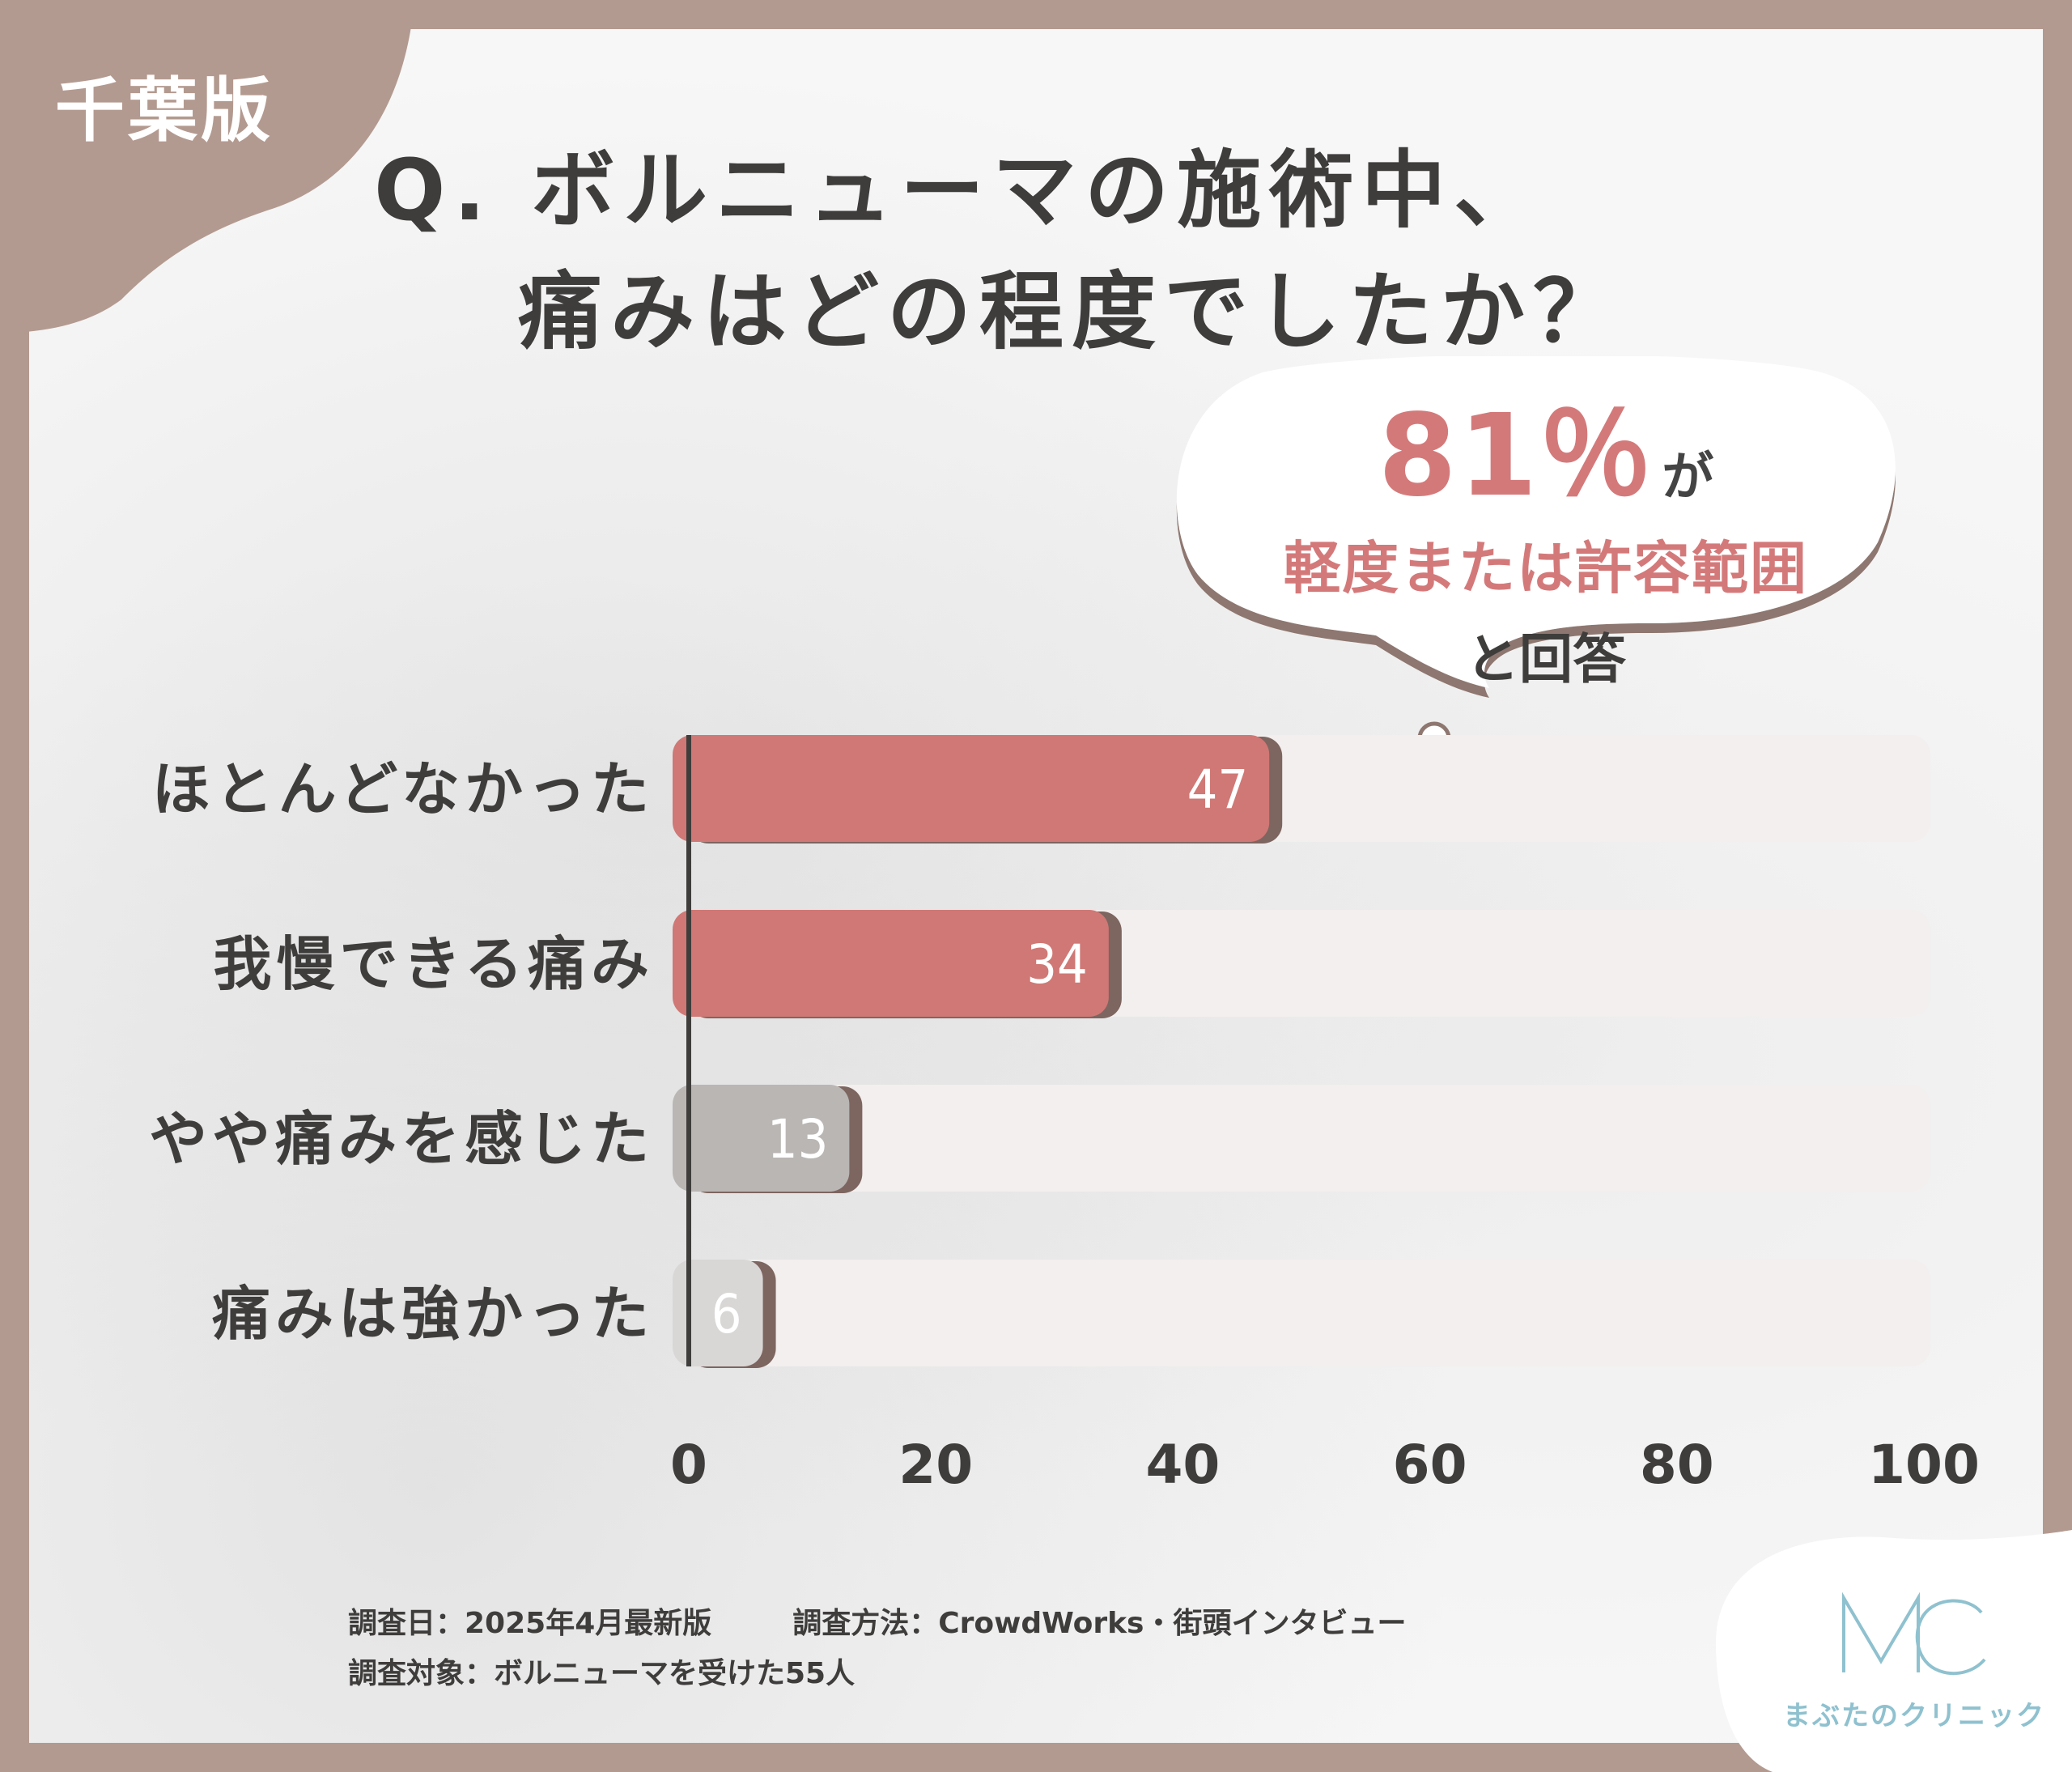  Describe the element at coordinates (1924, 1465) in the screenshot. I see `x-tick-label: 100` at that location.